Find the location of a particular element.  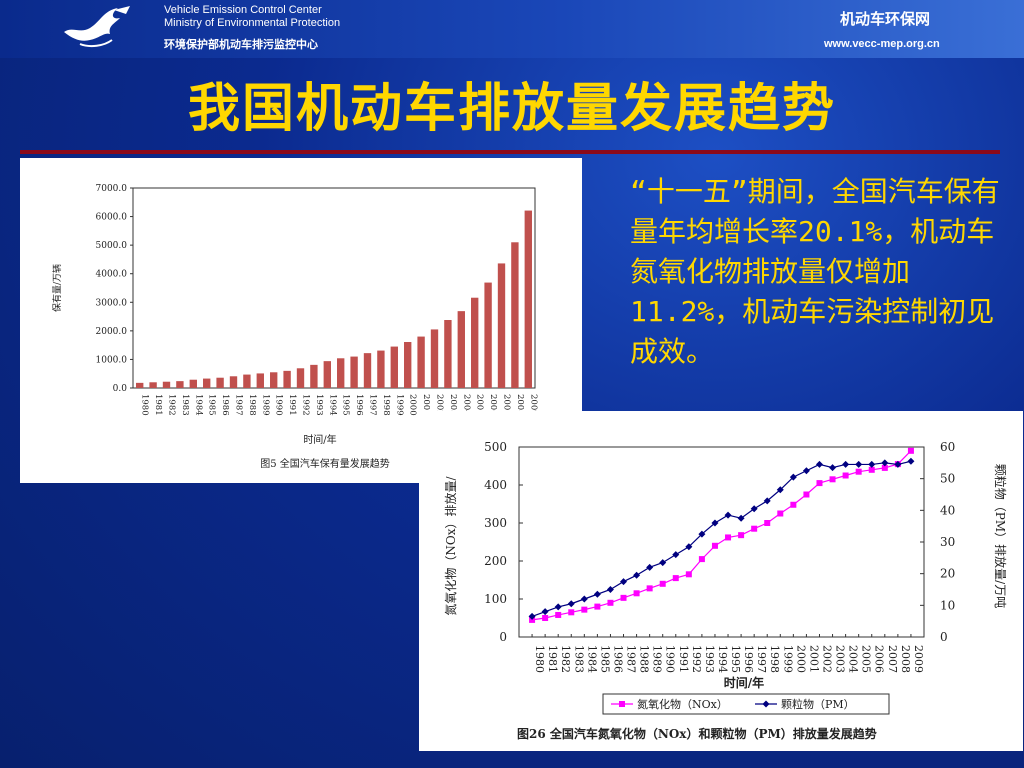

y-left-tick-label: 300 is located at coordinates (495, 523).